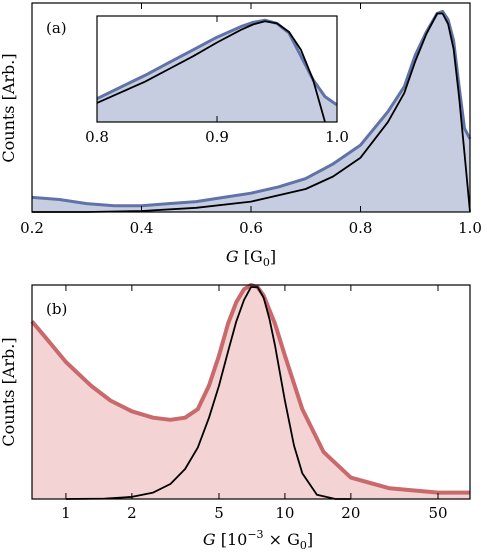 Image resolution: width=487 pixels, height=555 pixels. What do you see at coordinates (142, 228) in the screenshot?
I see `panel-a-x-tick-label: 0.4` at bounding box center [142, 228].